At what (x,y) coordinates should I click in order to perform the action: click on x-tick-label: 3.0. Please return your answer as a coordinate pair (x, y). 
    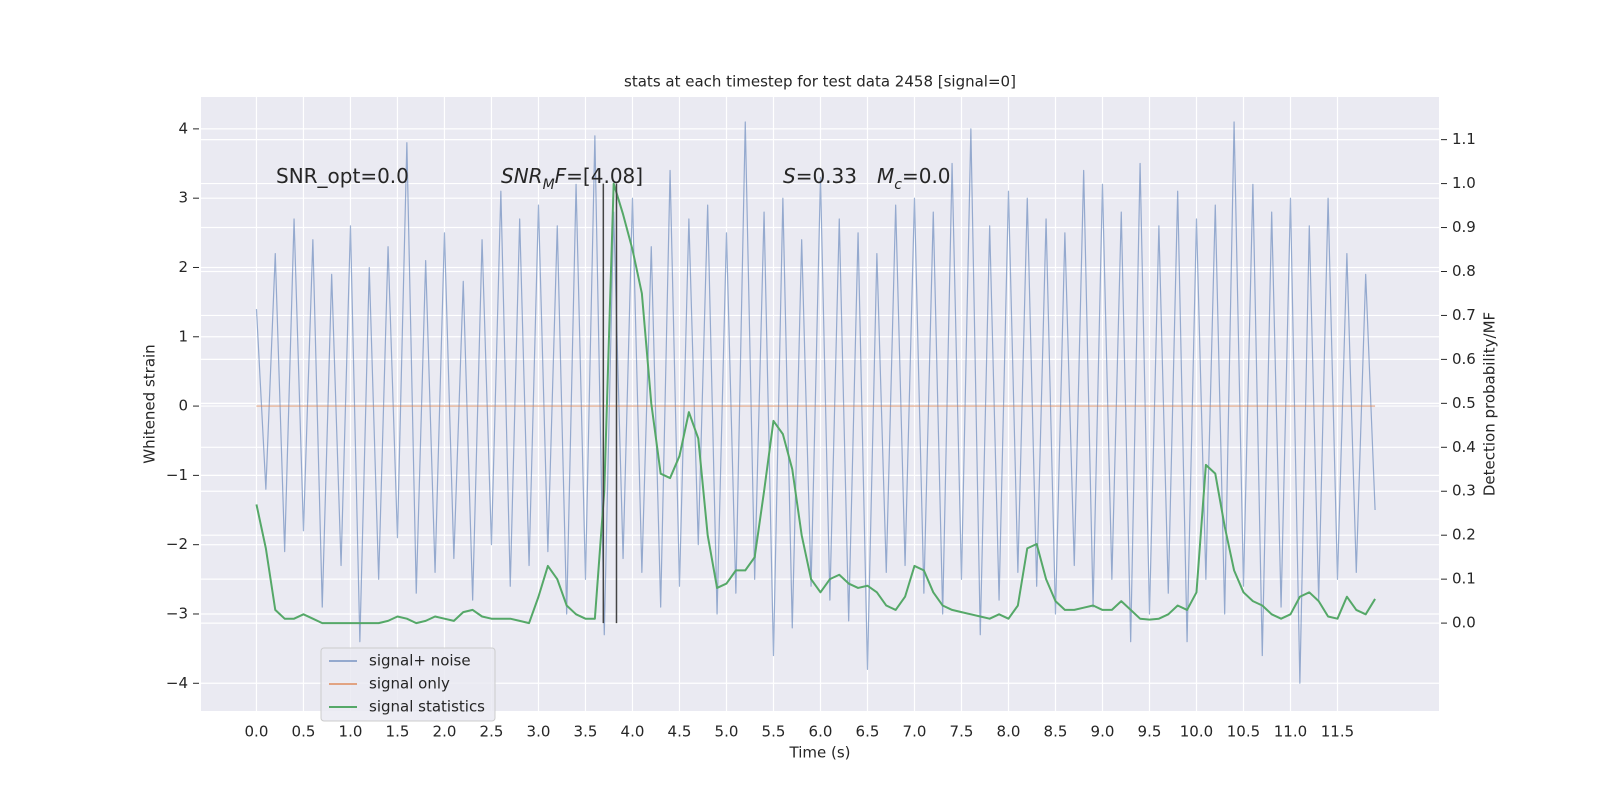
    Looking at the image, I should click on (539, 732).